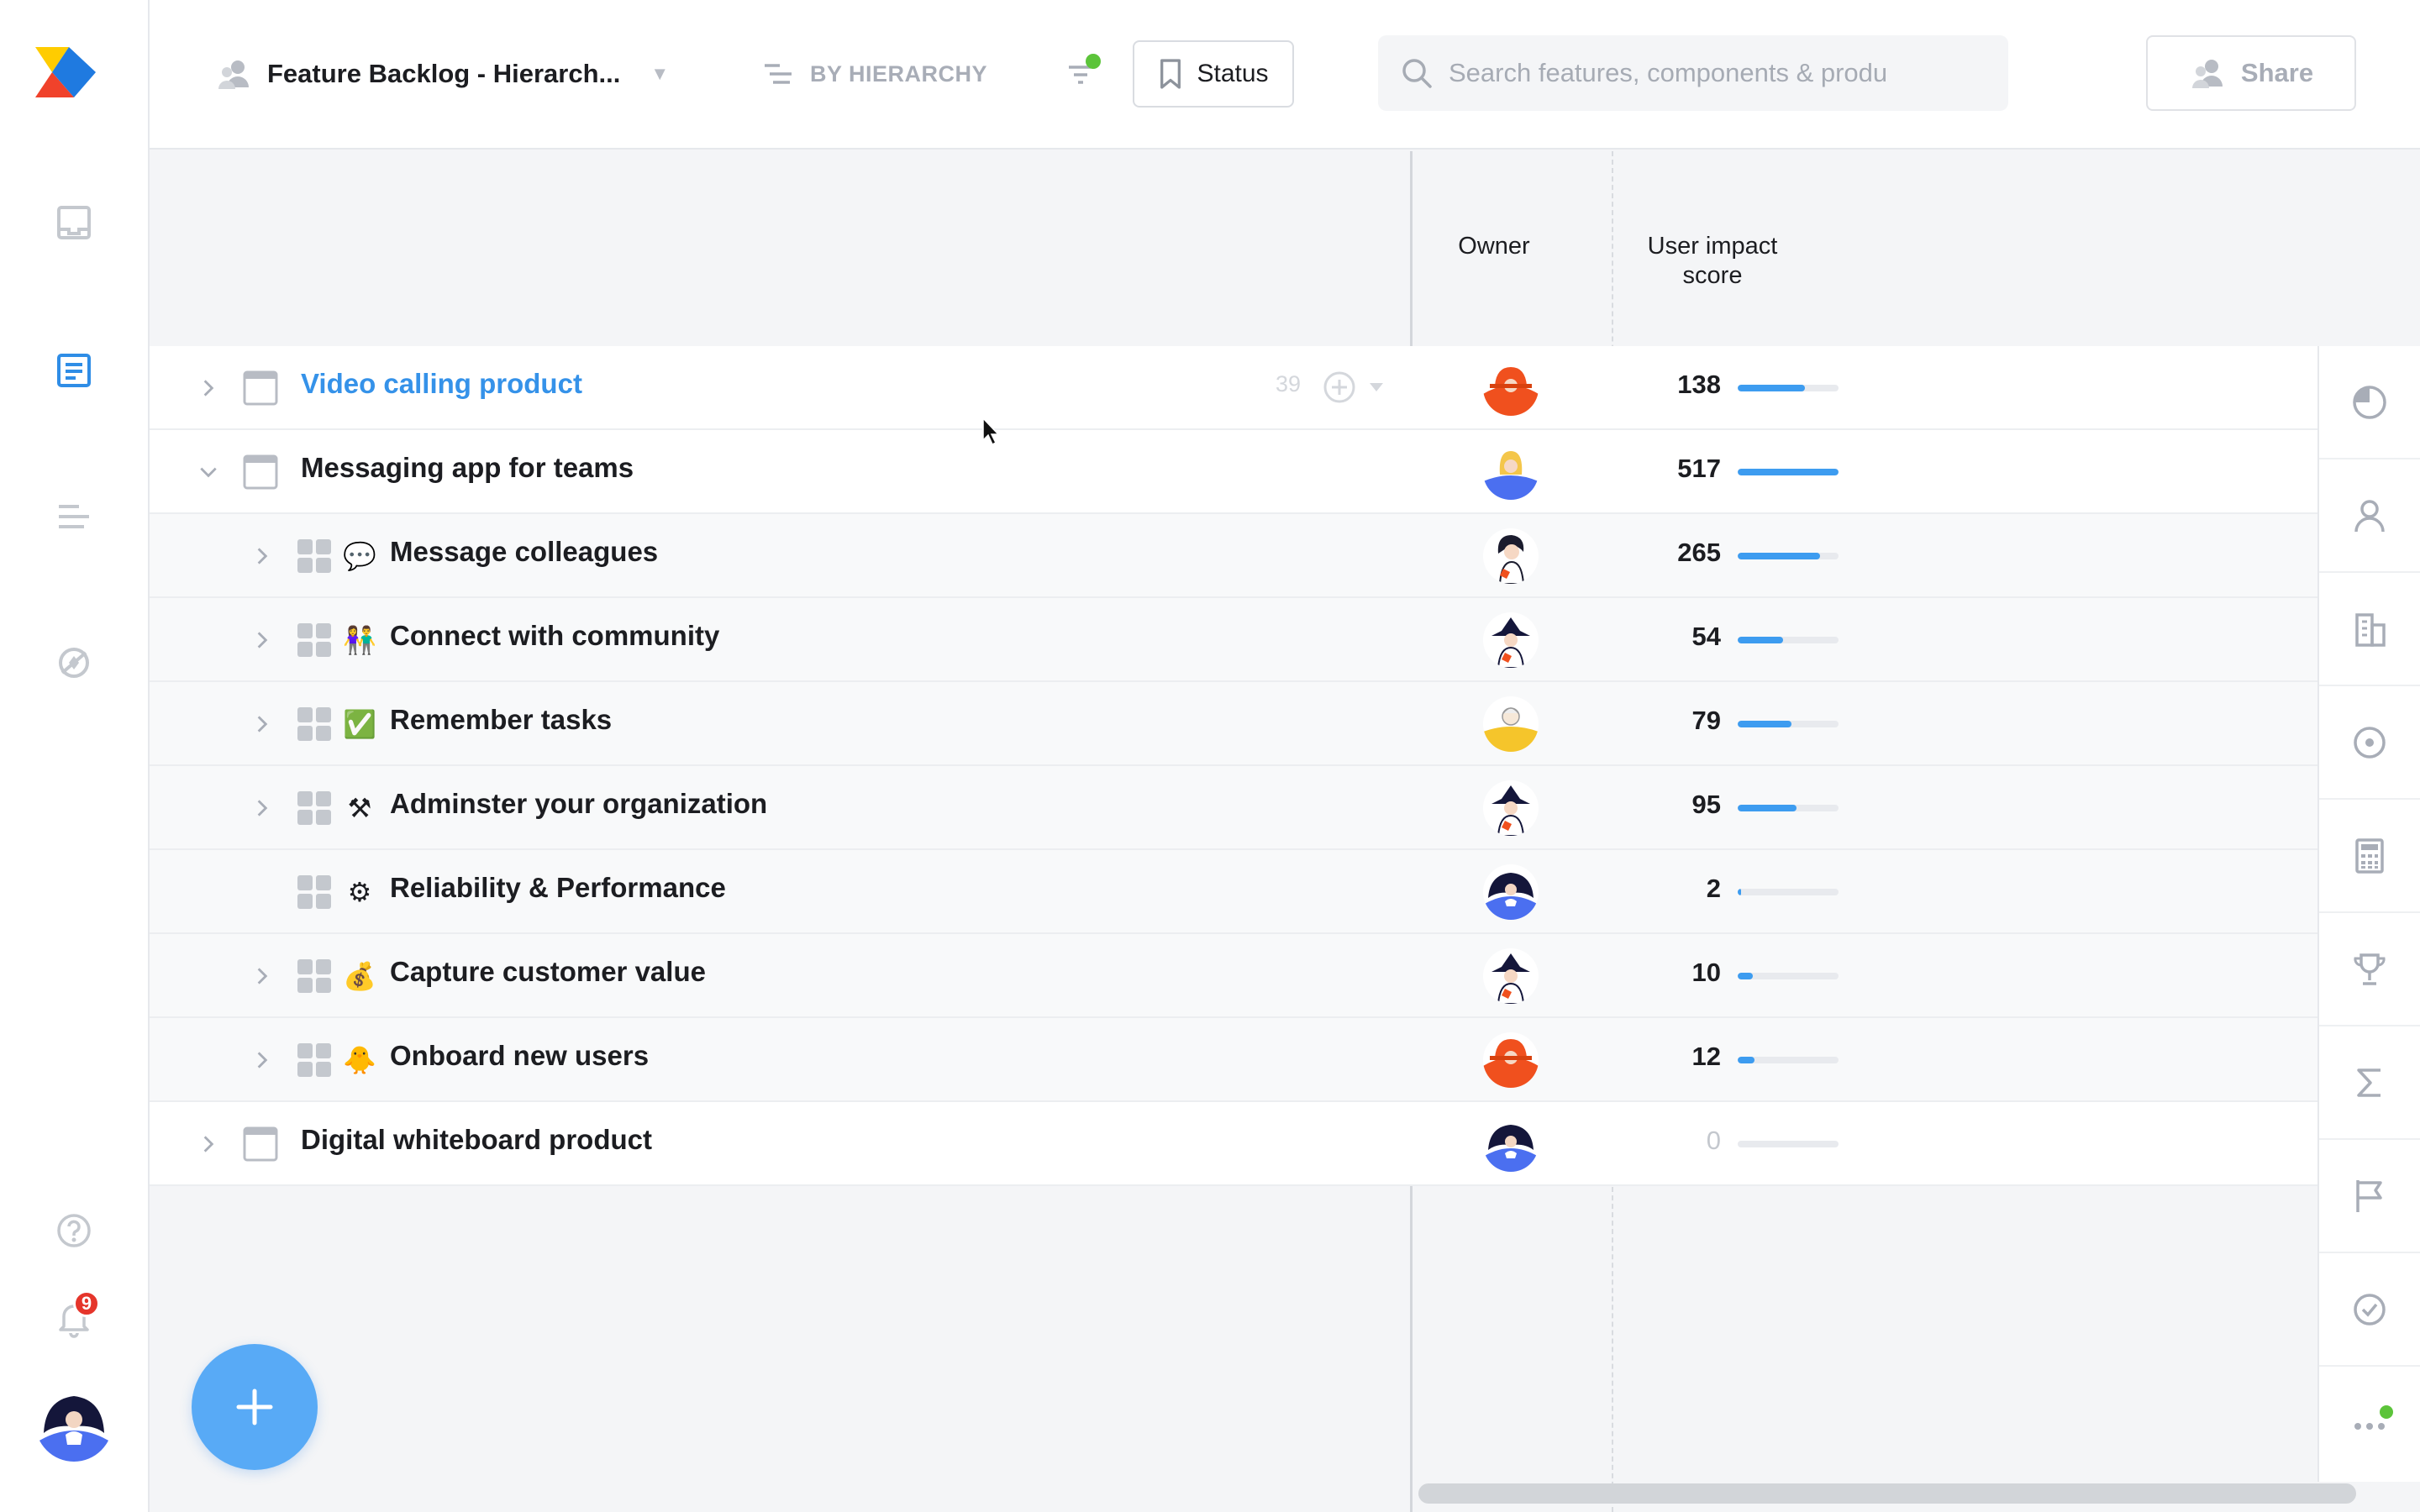  I want to click on emoji-icon: 👫, so click(359, 640).